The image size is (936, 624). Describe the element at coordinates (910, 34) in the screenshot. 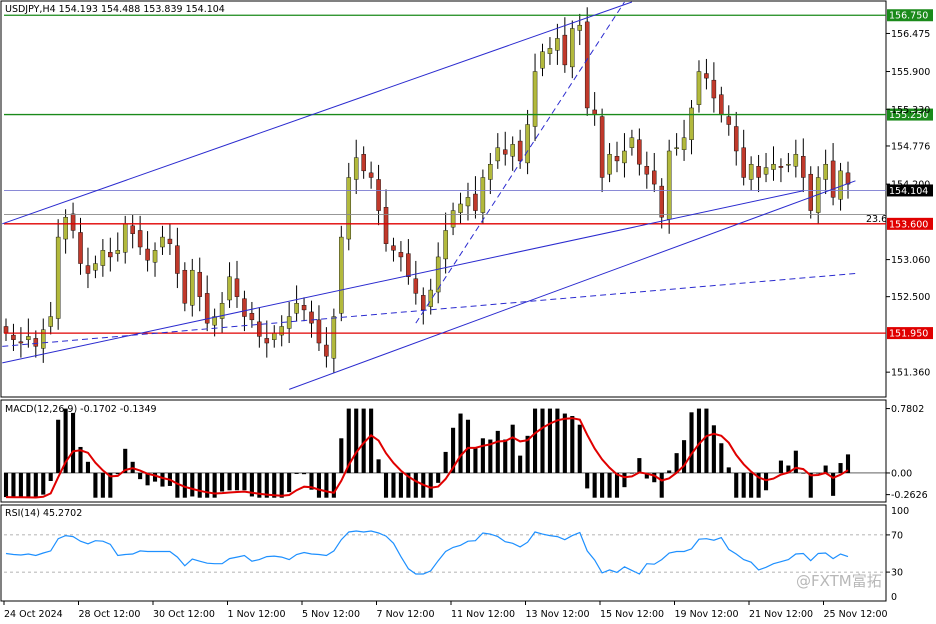

I see `price-tick-label-156.475: 156.475` at that location.